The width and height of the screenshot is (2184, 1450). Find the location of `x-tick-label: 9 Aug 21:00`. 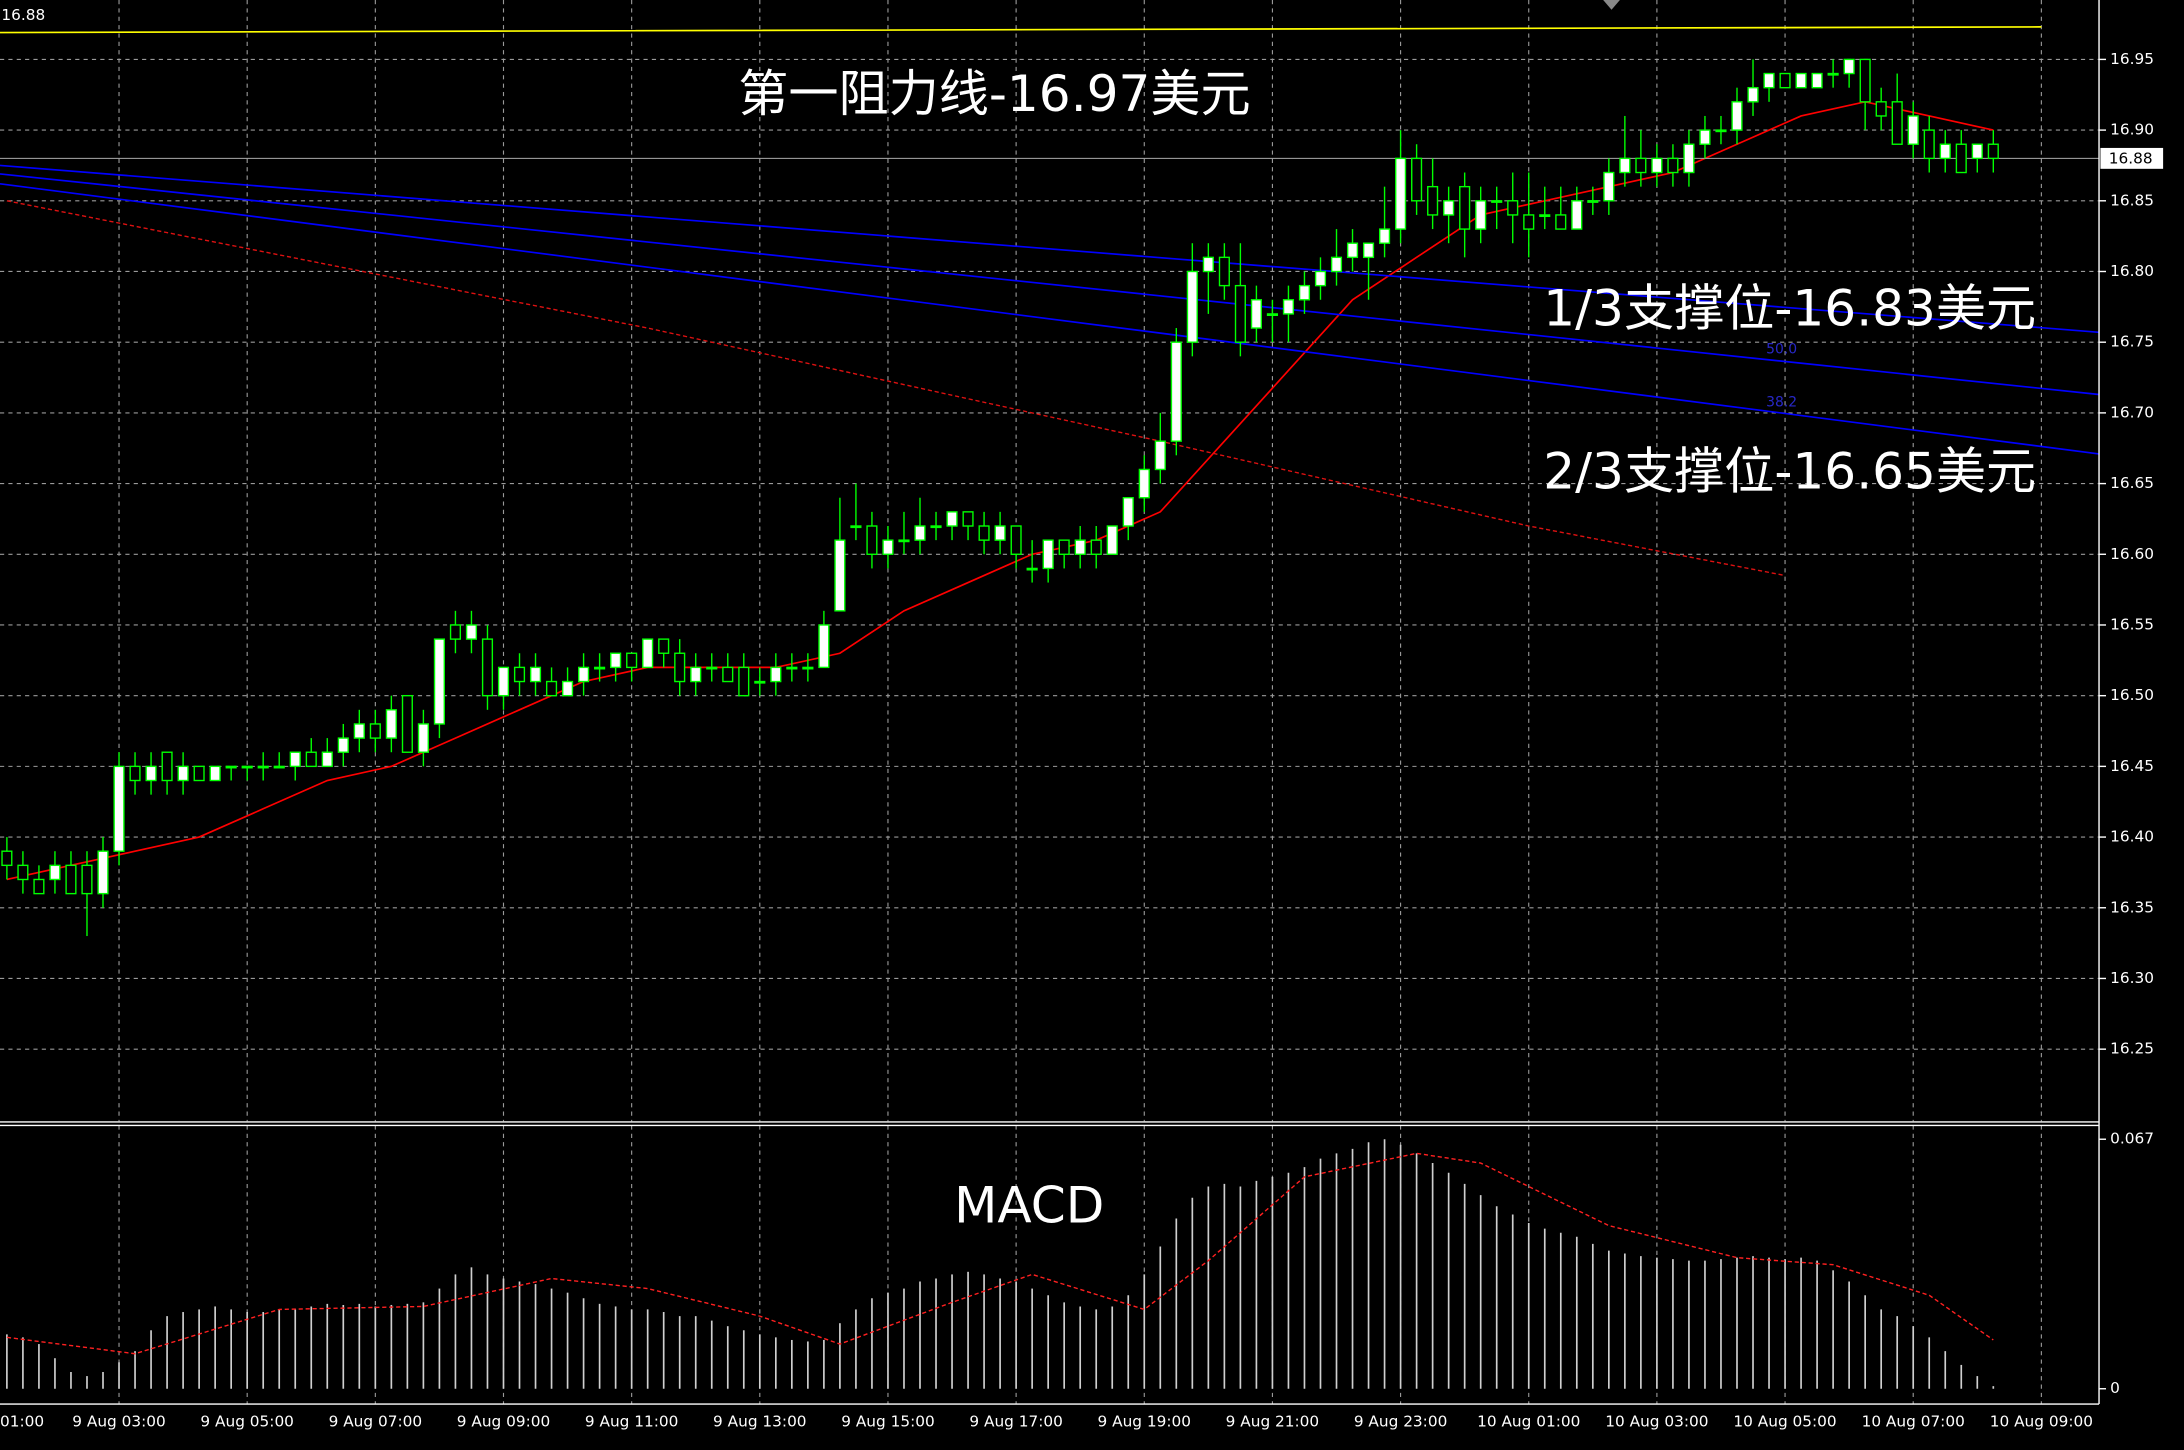

x-tick-label: 9 Aug 21:00 is located at coordinates (1273, 1422).